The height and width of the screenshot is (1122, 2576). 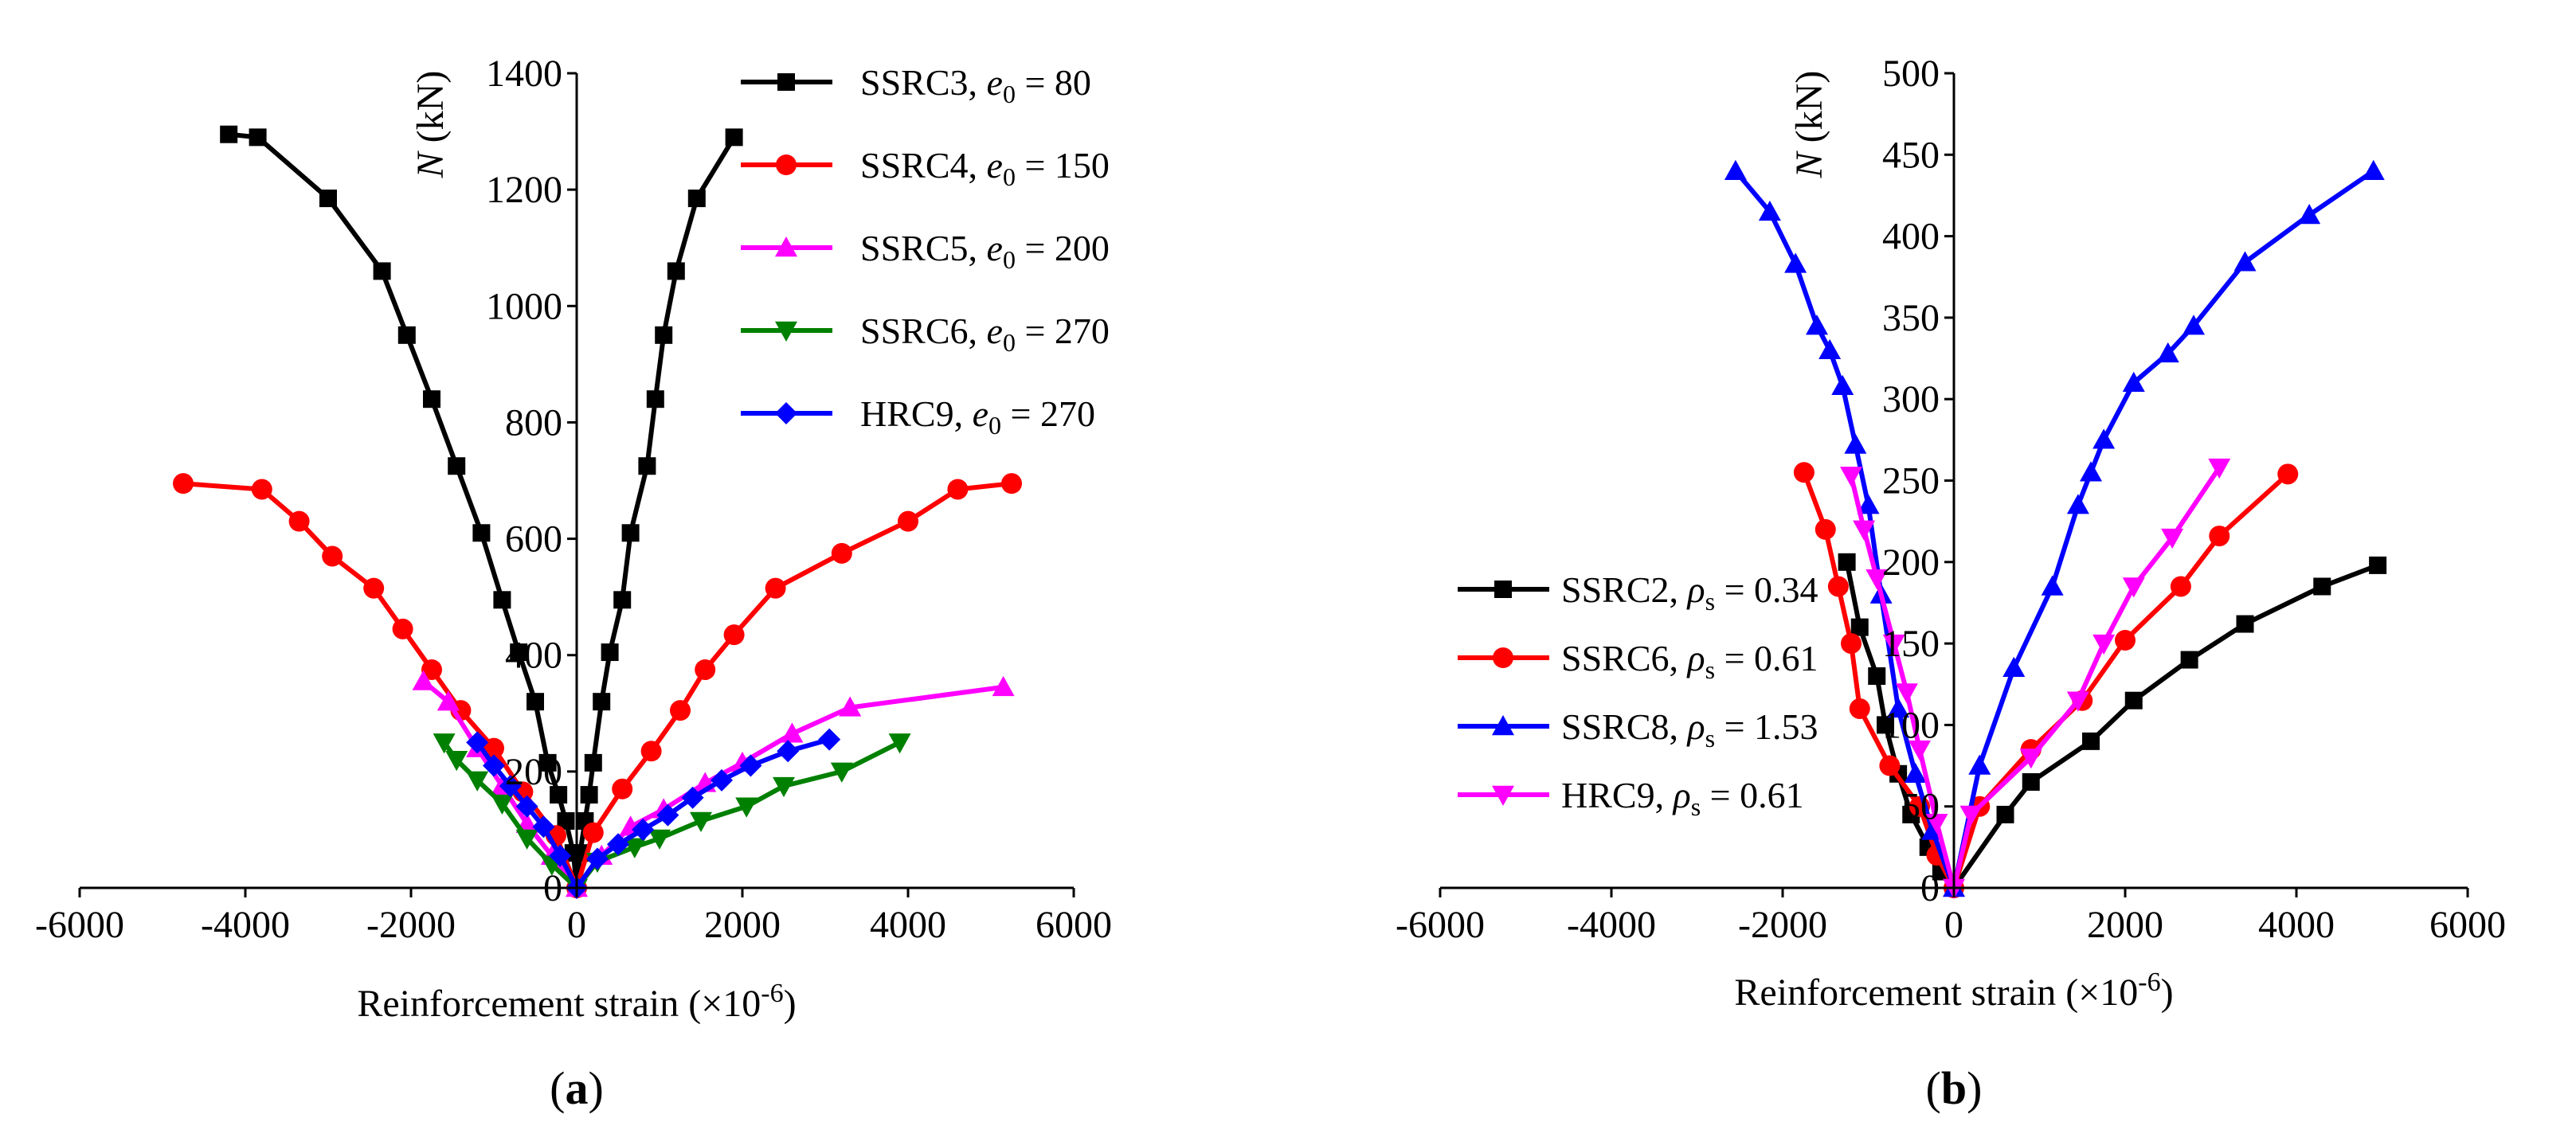 What do you see at coordinates (918, 417) in the screenshot?
I see `legend-item-hrc9: HRC9, e0 = 270` at bounding box center [918, 417].